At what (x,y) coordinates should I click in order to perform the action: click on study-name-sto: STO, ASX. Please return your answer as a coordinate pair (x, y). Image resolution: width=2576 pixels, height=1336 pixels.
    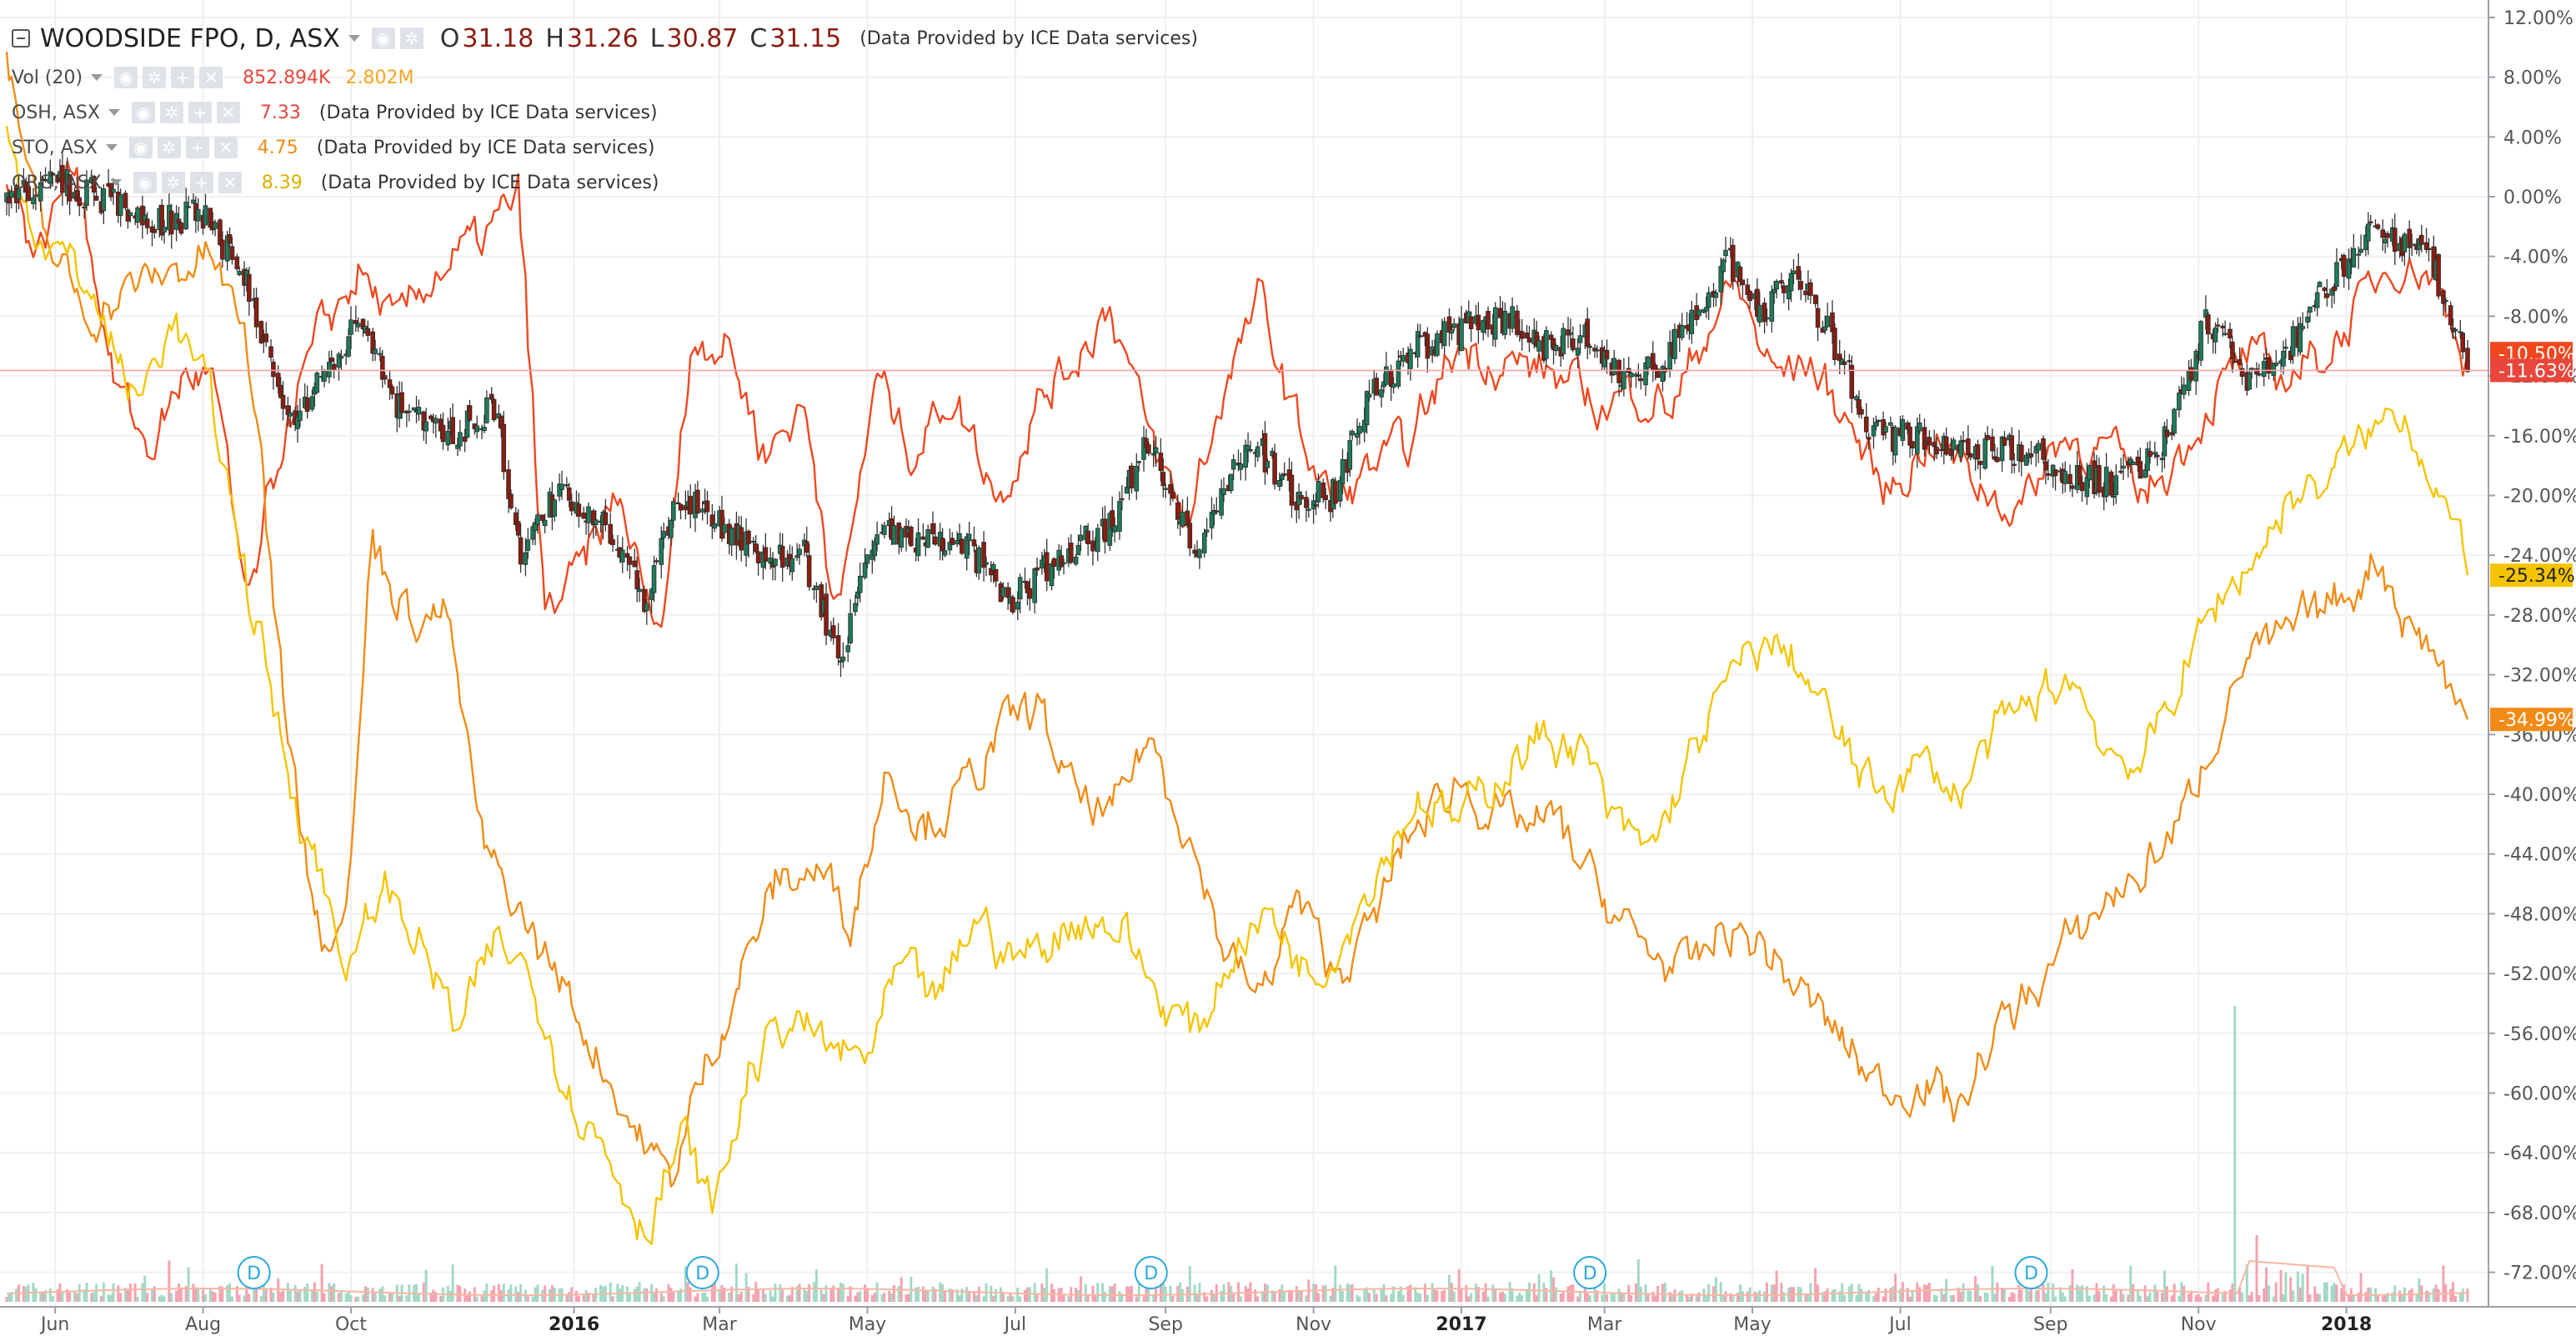
    Looking at the image, I should click on (55, 147).